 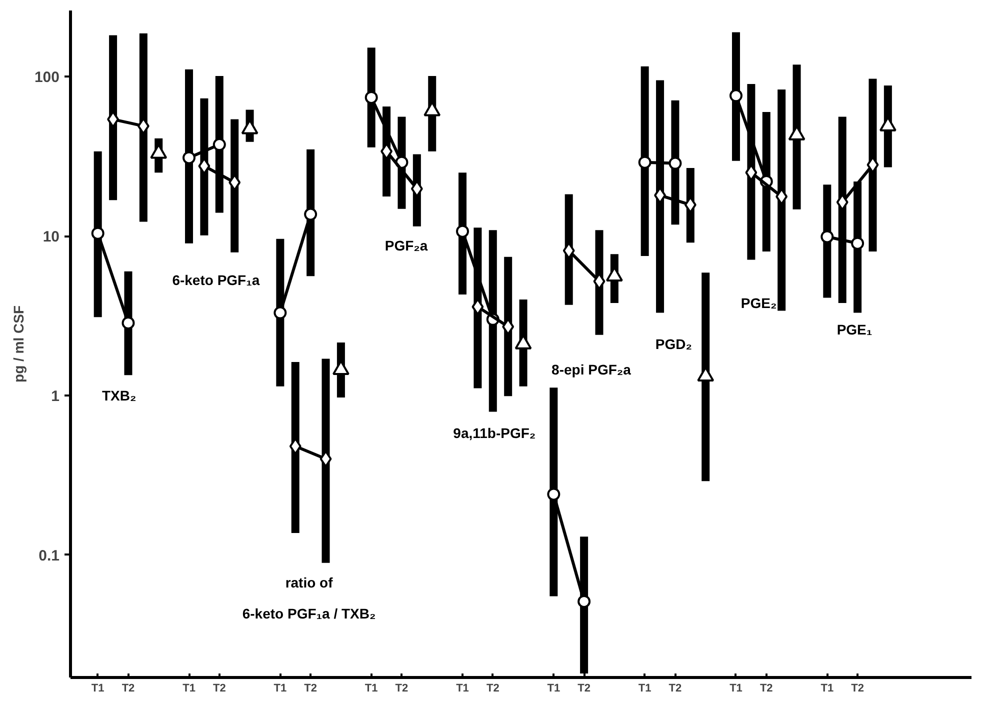 I want to click on annotation: PGE₁, so click(x=854, y=329).